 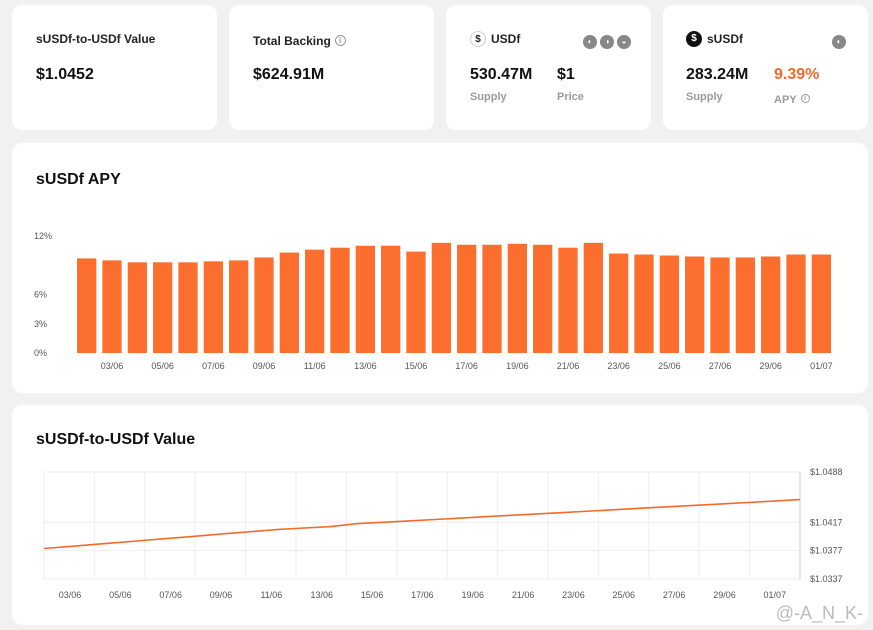 I want to click on susdf-integrations: ◐, so click(x=837, y=40).